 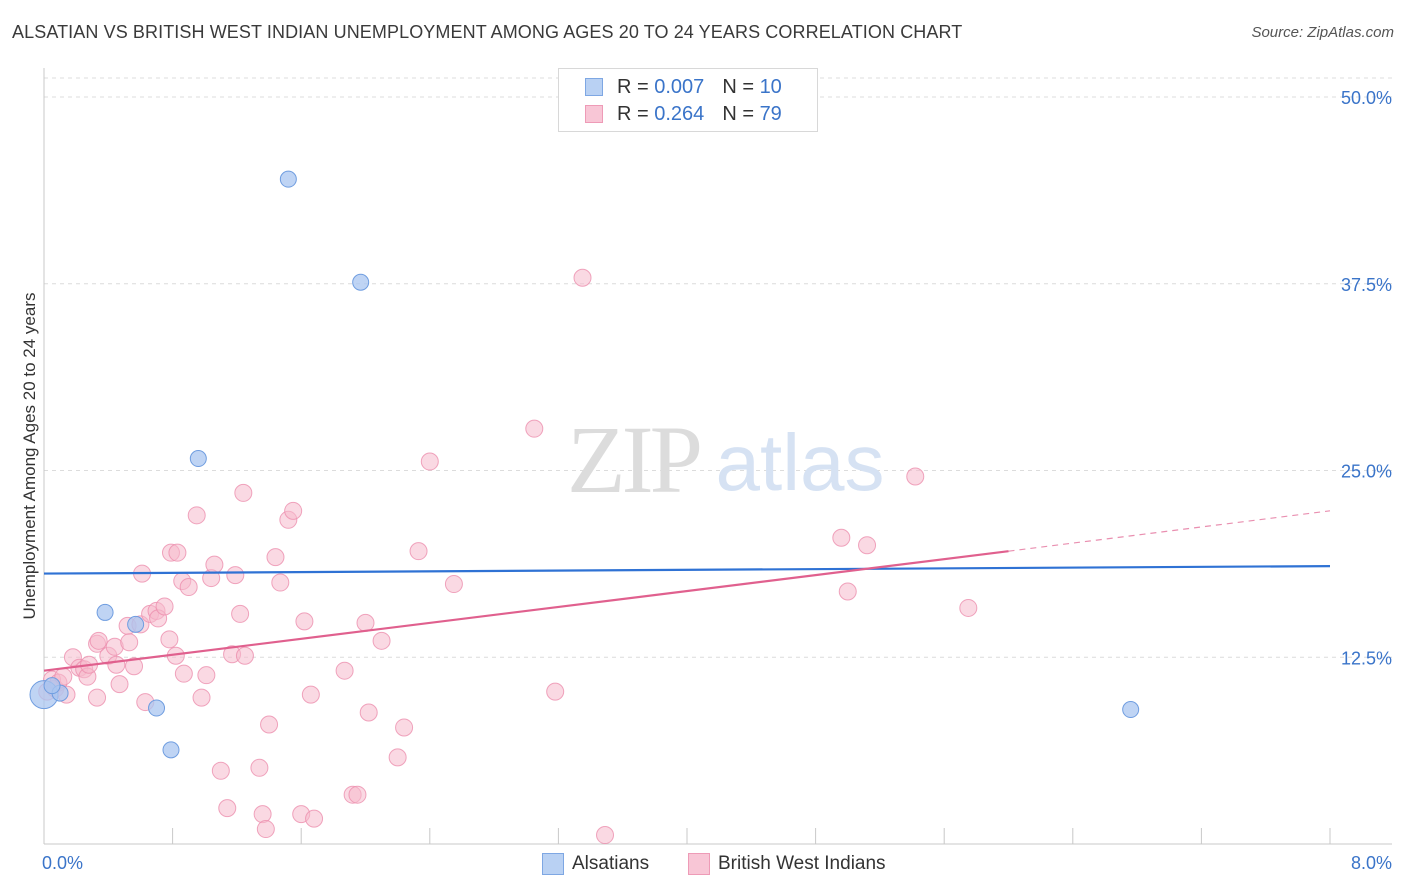 I want to click on bottom-legend-label-alsatians: Alsatians, so click(x=611, y=863).